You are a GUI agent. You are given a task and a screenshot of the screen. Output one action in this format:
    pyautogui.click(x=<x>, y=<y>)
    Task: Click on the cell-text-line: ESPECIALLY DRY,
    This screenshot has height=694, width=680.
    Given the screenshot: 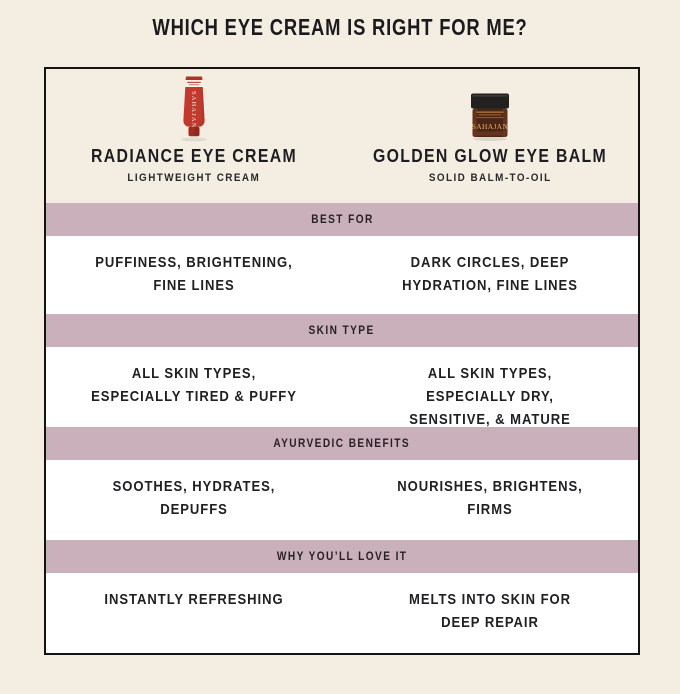 What is the action you would take?
    pyautogui.click(x=490, y=396)
    